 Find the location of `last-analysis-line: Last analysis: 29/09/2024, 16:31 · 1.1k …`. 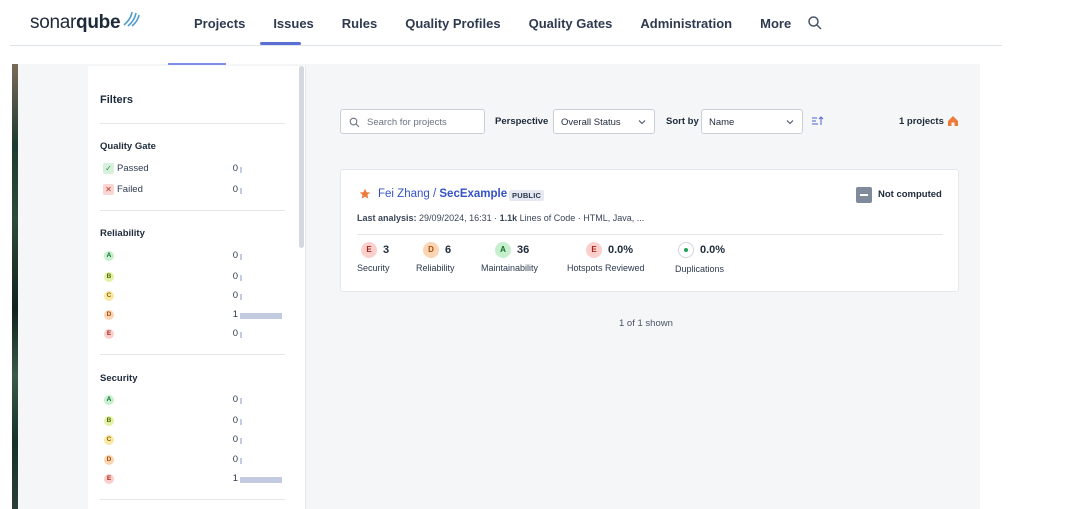

last-analysis-line: Last analysis: 29/09/2024, 16:31 · 1.1k … is located at coordinates (501, 218).